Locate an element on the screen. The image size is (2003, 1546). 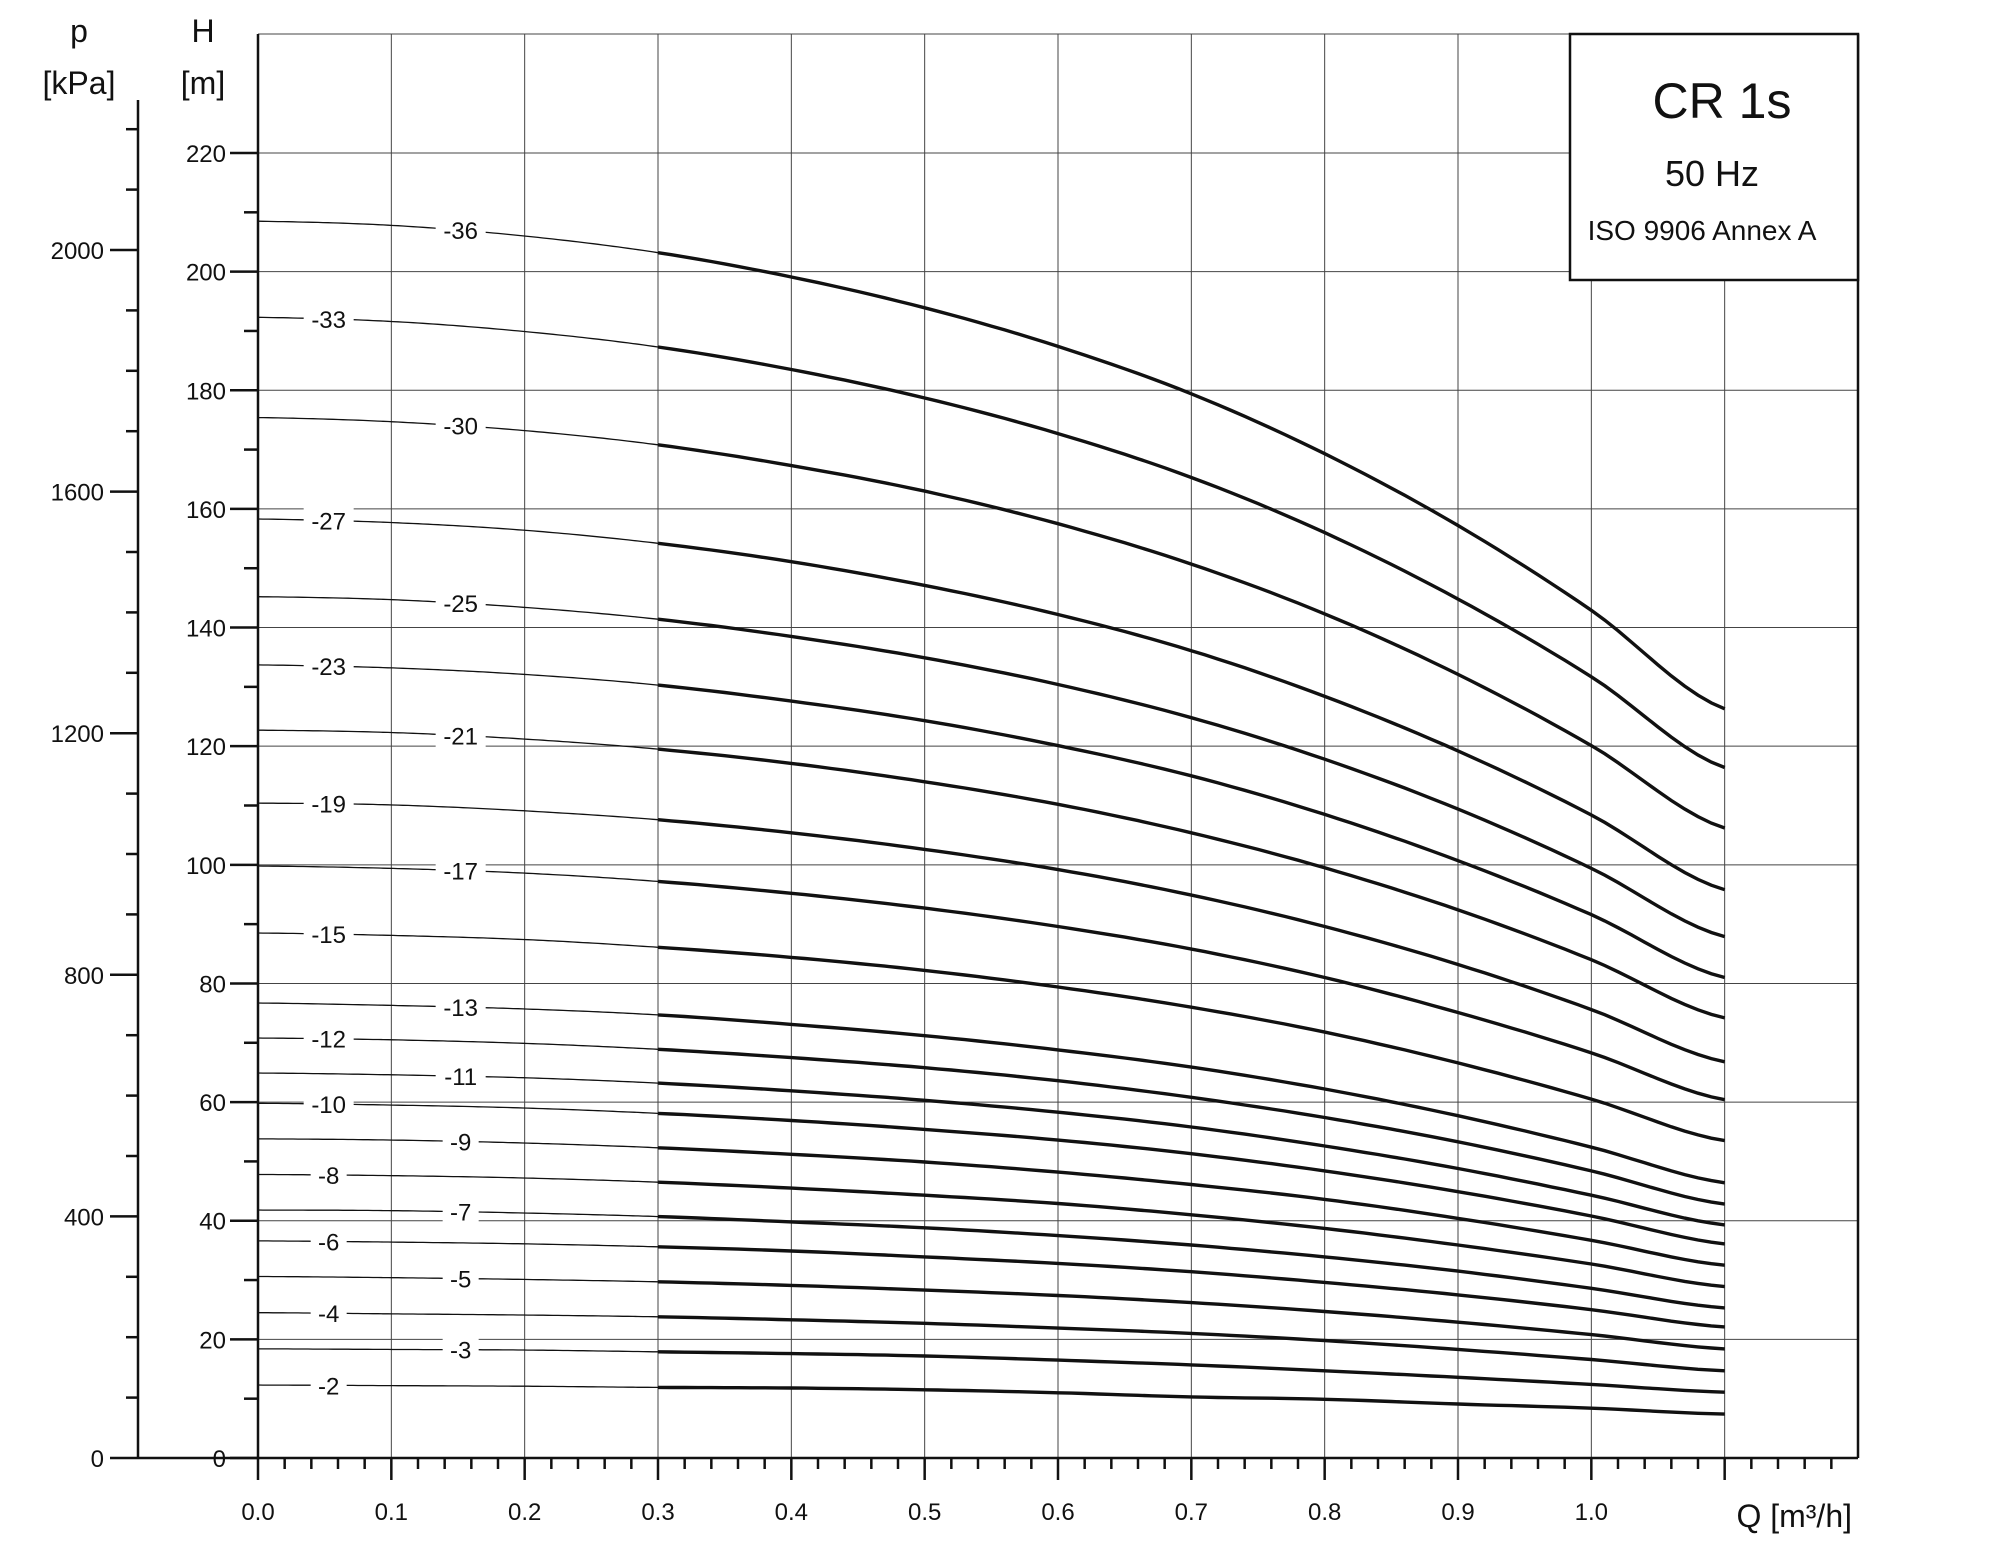
curve-stages-27-operating is located at coordinates (1191, 716).